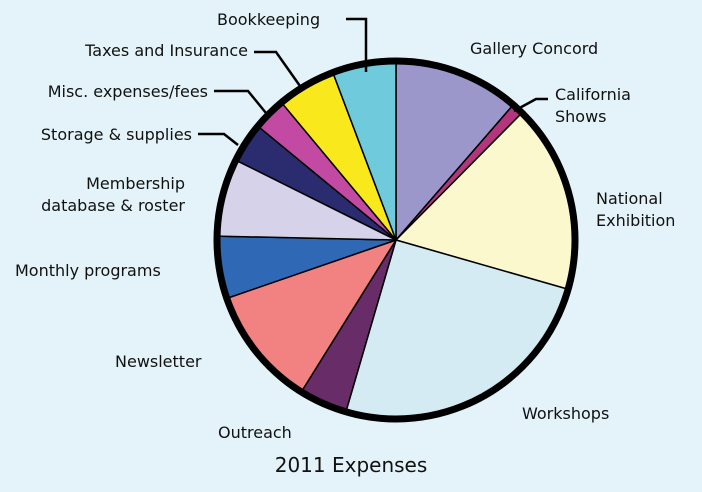  Describe the element at coordinates (635, 209) in the screenshot. I see `label-national-exhibition: National Exhibition` at that location.